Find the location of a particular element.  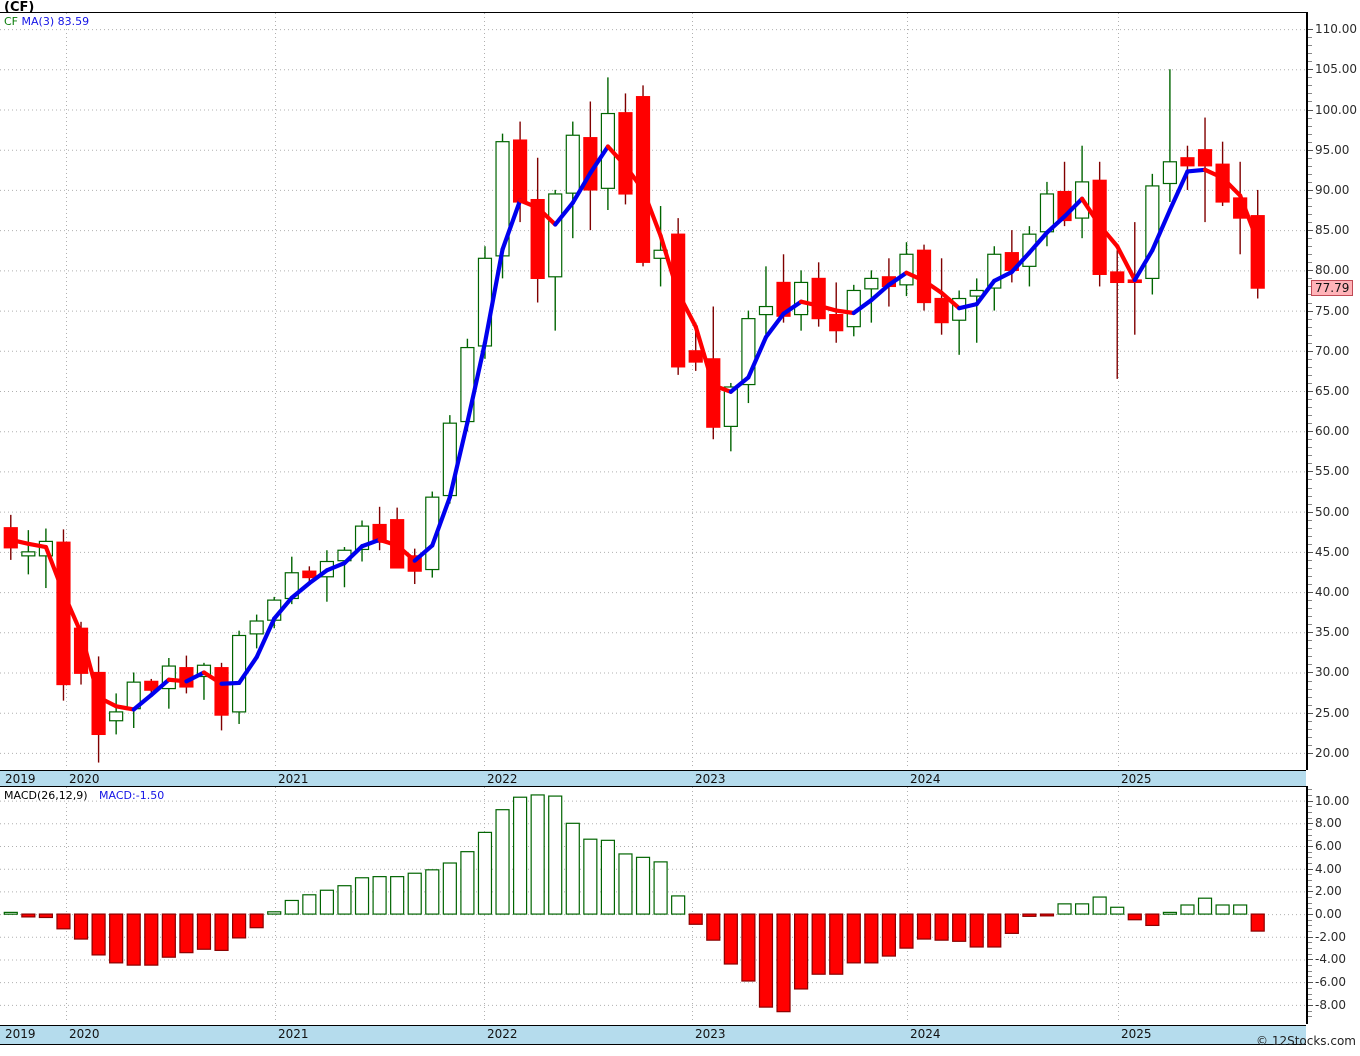

macd-tick-label: 0.00 is located at coordinates (1328, 914).